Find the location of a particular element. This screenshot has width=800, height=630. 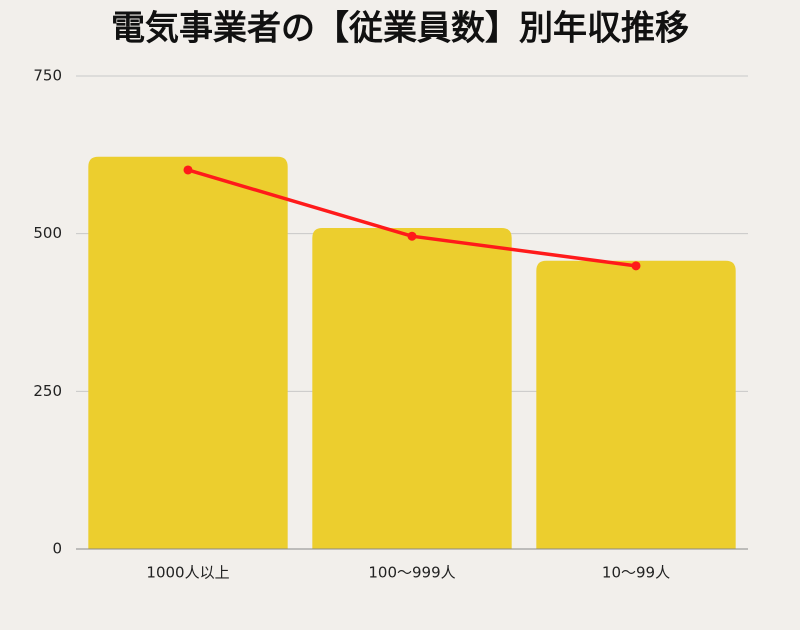

x-tick-label: 1000人以上 is located at coordinates (187, 573).